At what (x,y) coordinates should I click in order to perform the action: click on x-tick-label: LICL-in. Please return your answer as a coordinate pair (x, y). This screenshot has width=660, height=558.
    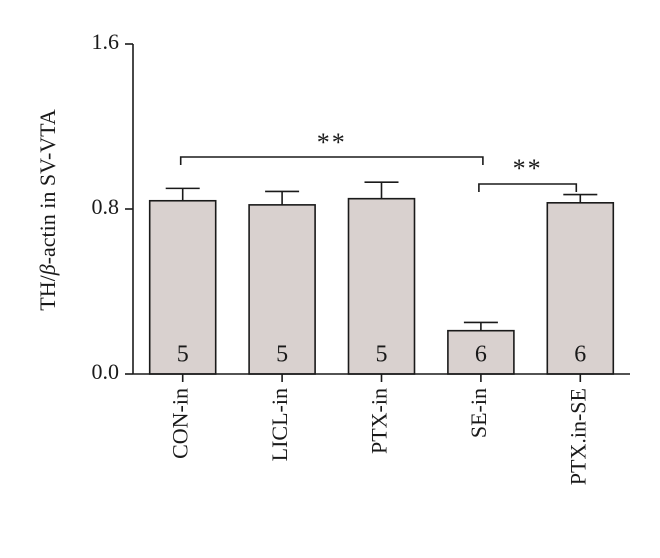
    Looking at the image, I should click on (279, 424).